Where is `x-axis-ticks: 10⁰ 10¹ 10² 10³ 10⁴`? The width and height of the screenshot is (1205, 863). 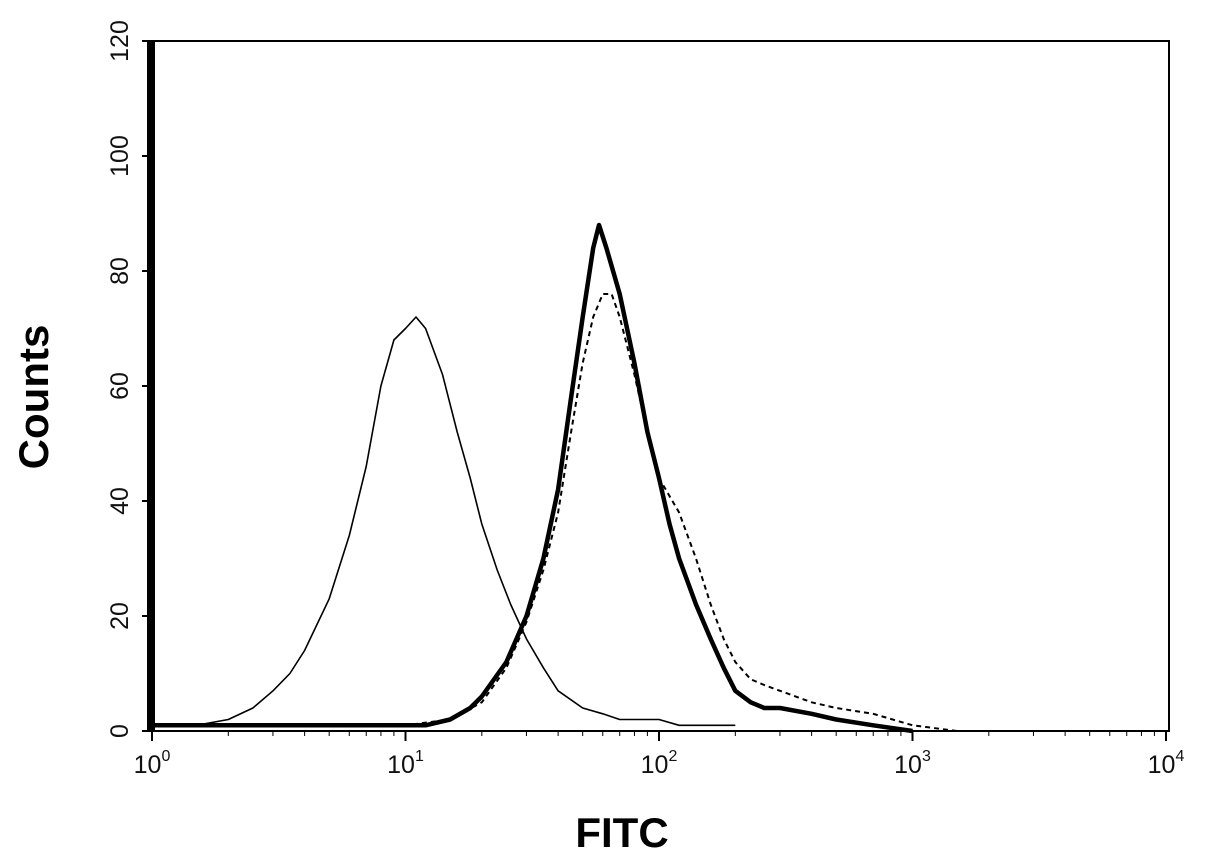
x-axis-ticks: 10⁰ 10¹ 10² 10³ 10⁴ is located at coordinates (659, 755).